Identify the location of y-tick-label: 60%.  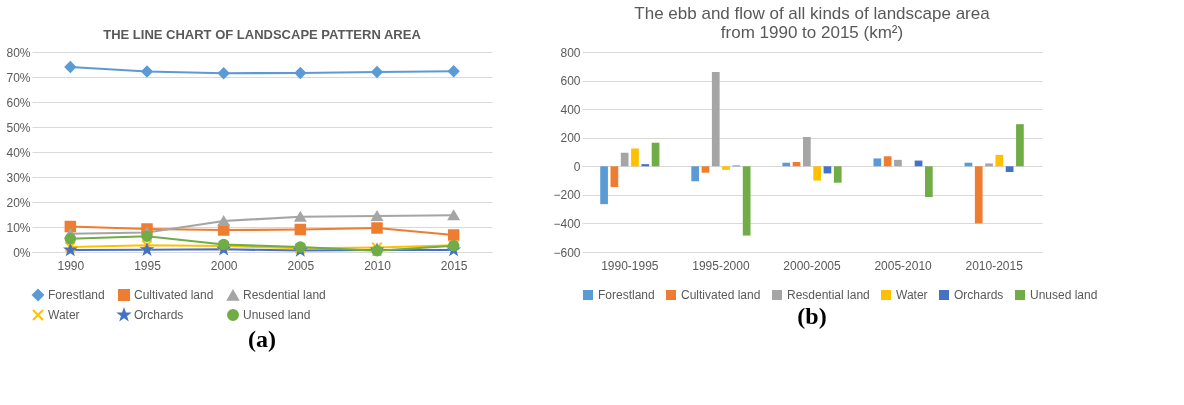
(18, 102).